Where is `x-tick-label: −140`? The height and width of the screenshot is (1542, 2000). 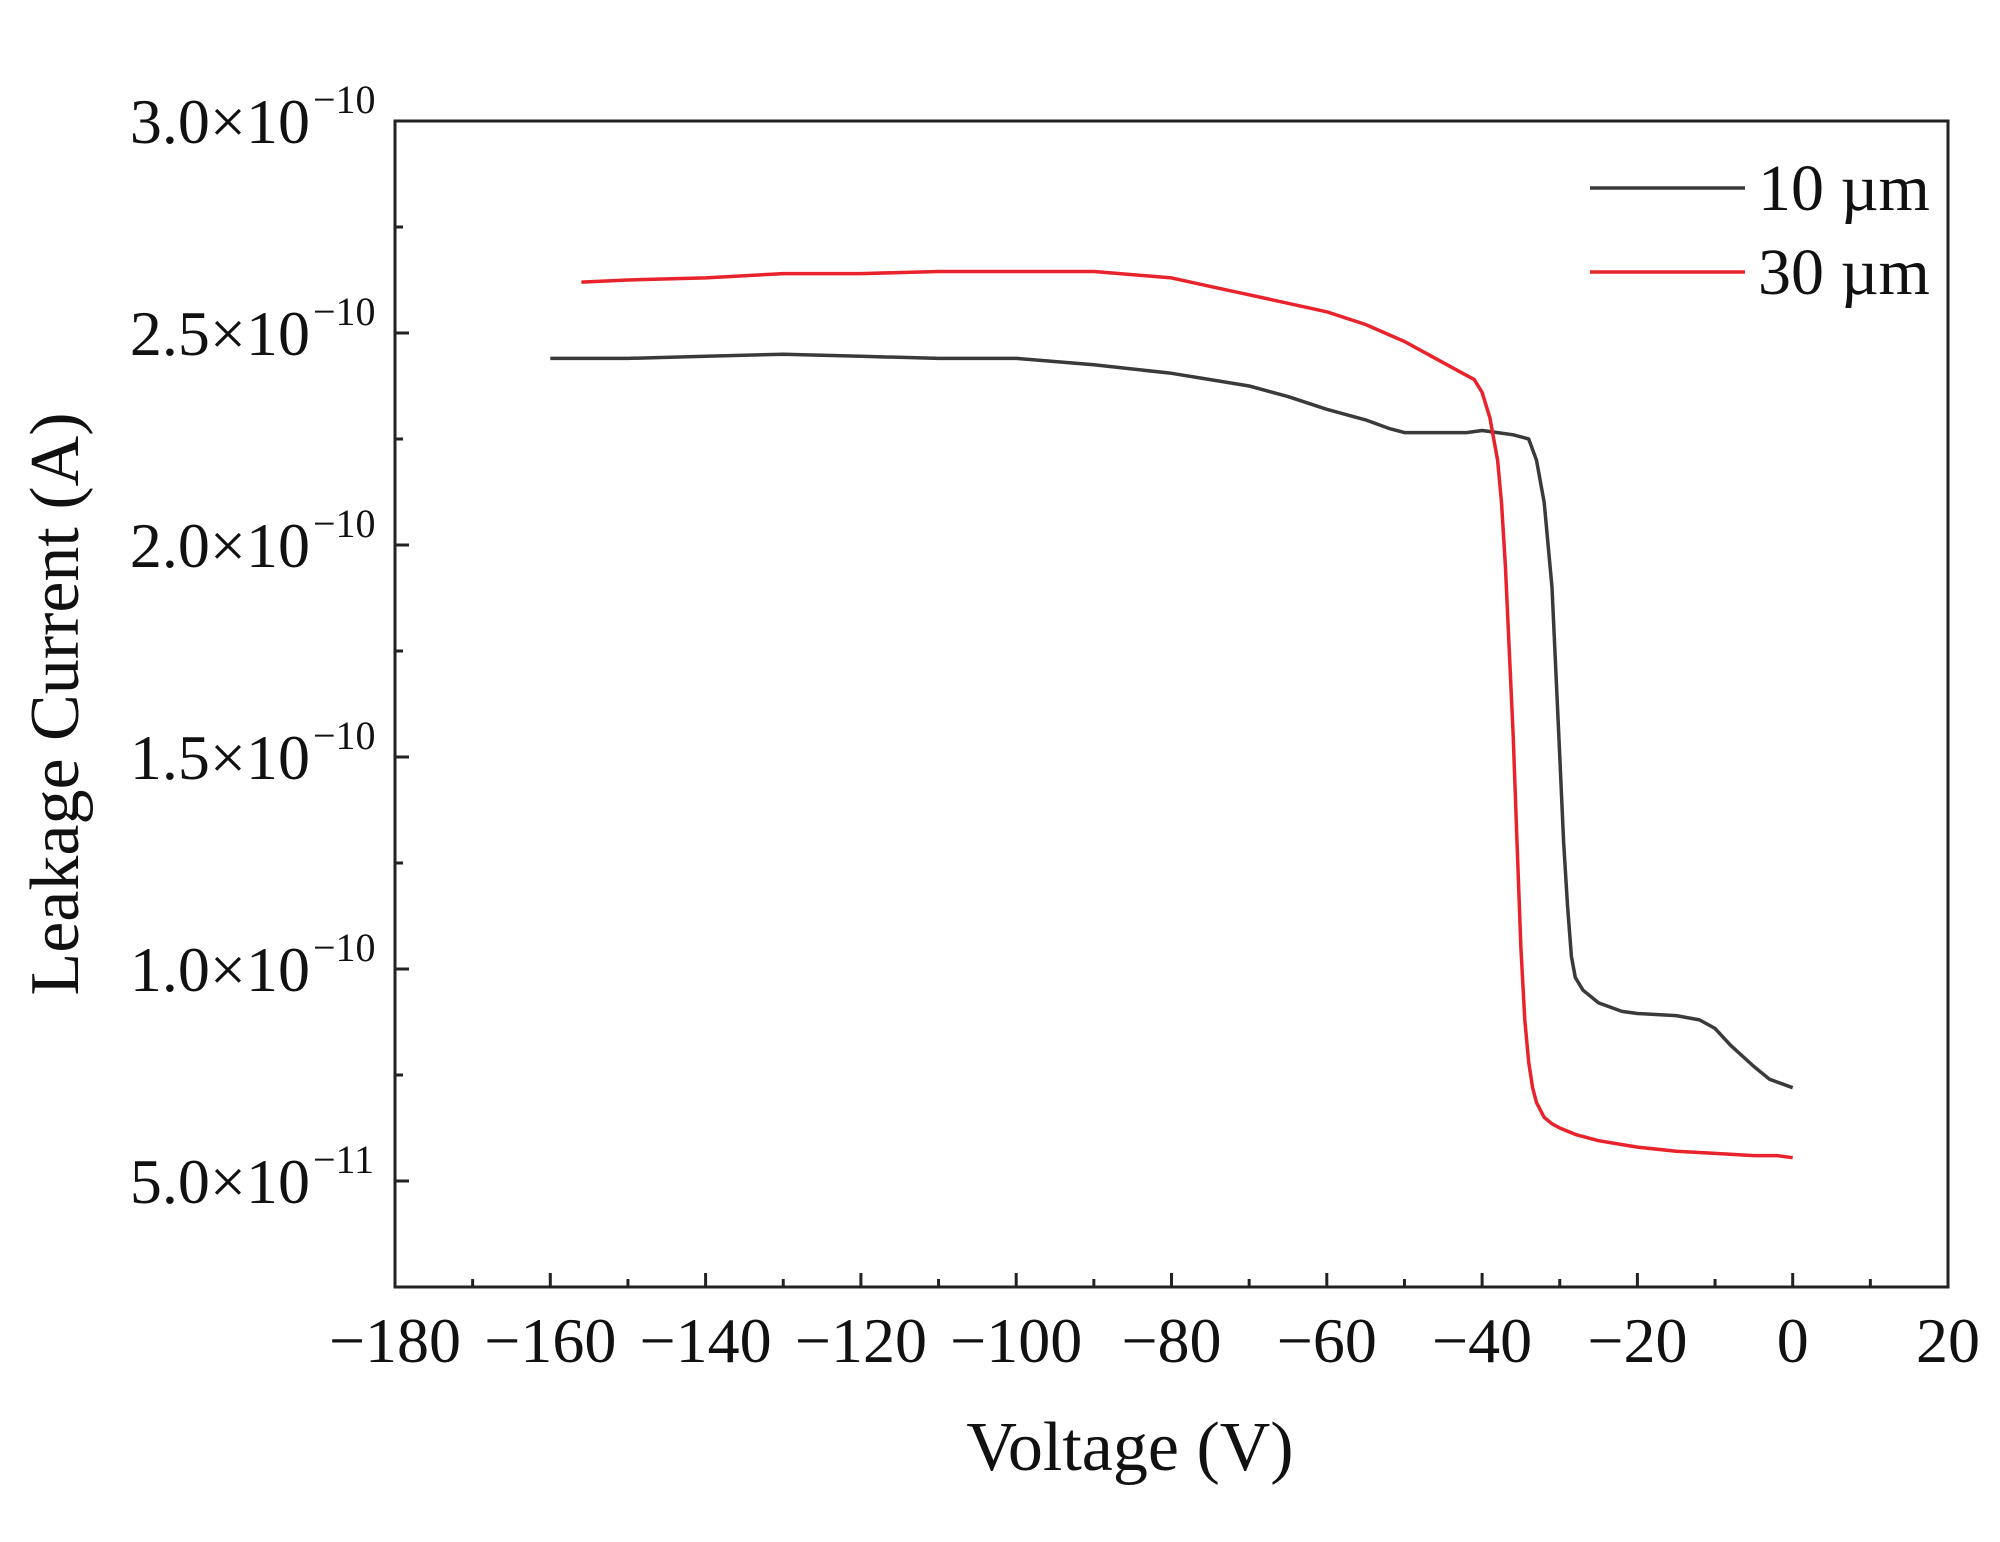 x-tick-label: −140 is located at coordinates (706, 1340).